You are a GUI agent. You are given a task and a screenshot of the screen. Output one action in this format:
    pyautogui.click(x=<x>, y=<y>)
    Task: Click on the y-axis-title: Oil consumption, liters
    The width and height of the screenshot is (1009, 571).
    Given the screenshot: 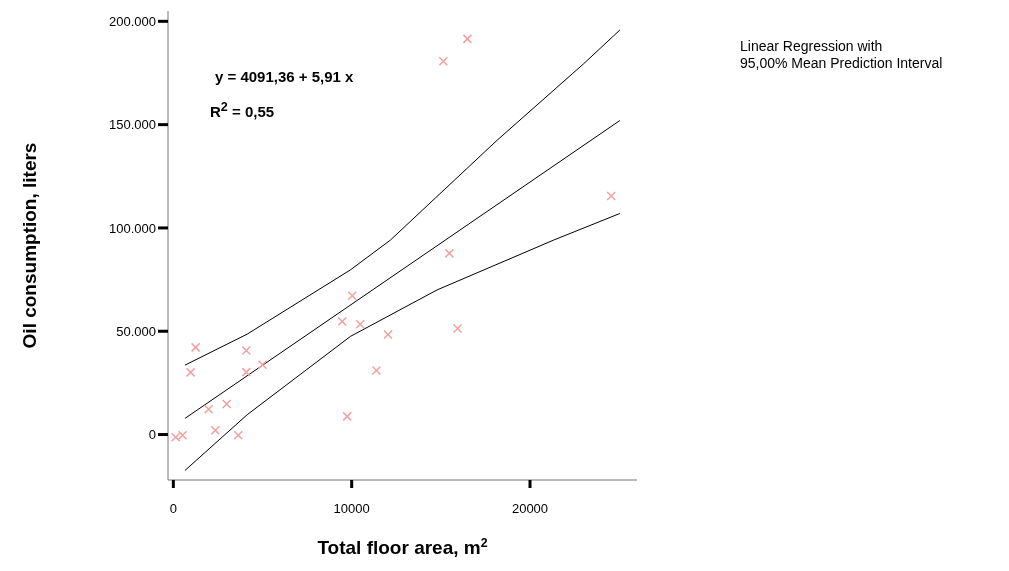 What is the action you would take?
    pyautogui.click(x=29, y=245)
    